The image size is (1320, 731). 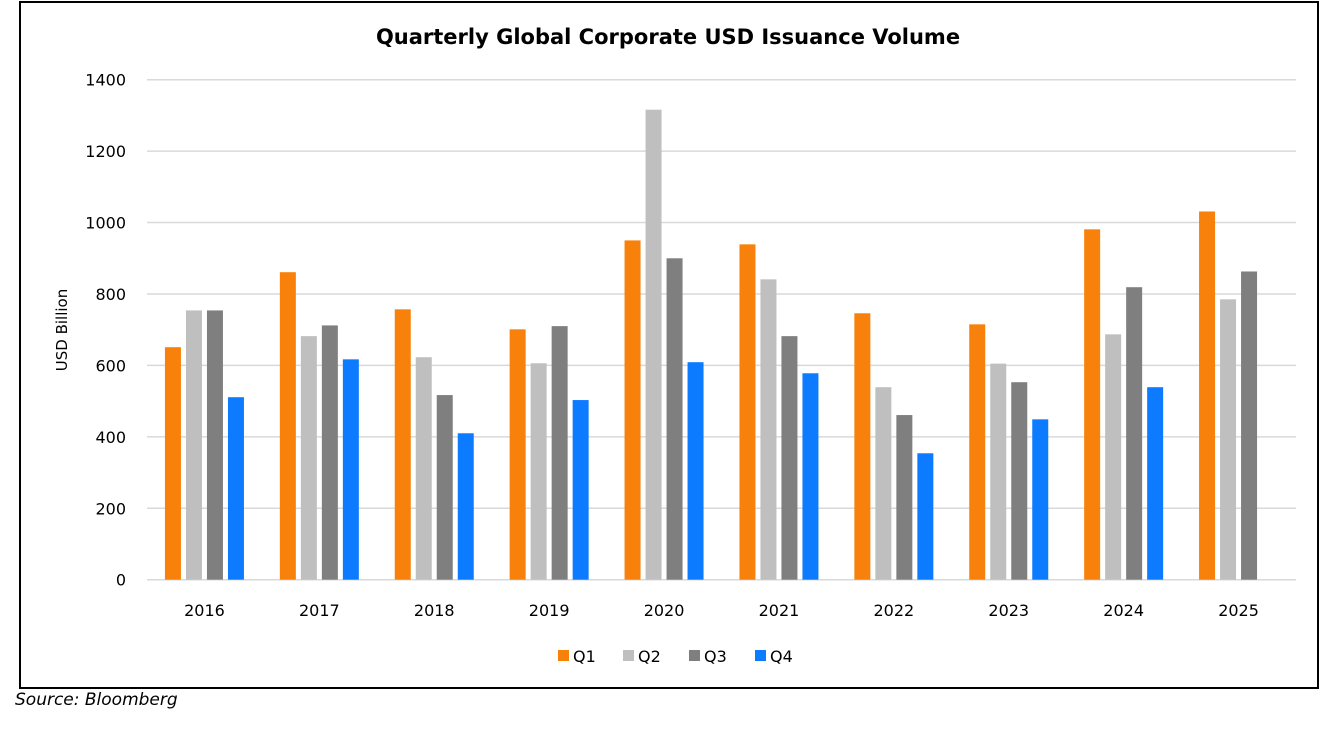 I want to click on legend-label-Q3: Q3, so click(x=715, y=656).